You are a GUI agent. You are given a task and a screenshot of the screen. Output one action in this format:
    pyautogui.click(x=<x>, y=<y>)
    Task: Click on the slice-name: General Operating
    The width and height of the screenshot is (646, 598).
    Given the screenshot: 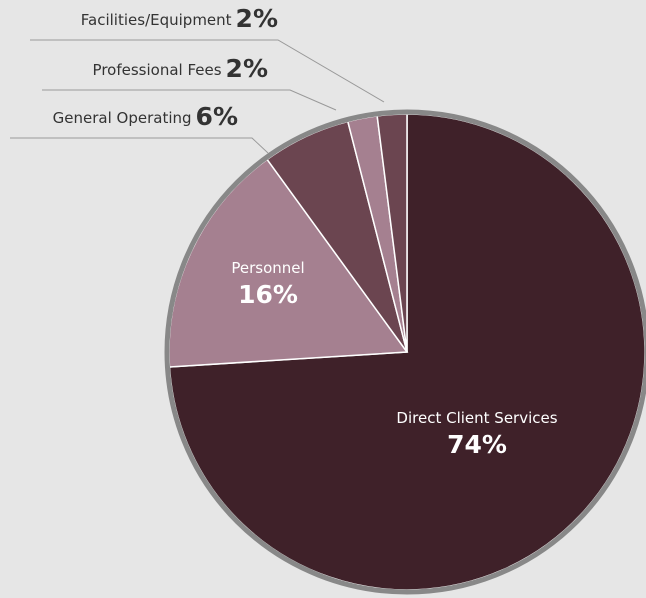 What is the action you would take?
    pyautogui.click(x=122, y=118)
    